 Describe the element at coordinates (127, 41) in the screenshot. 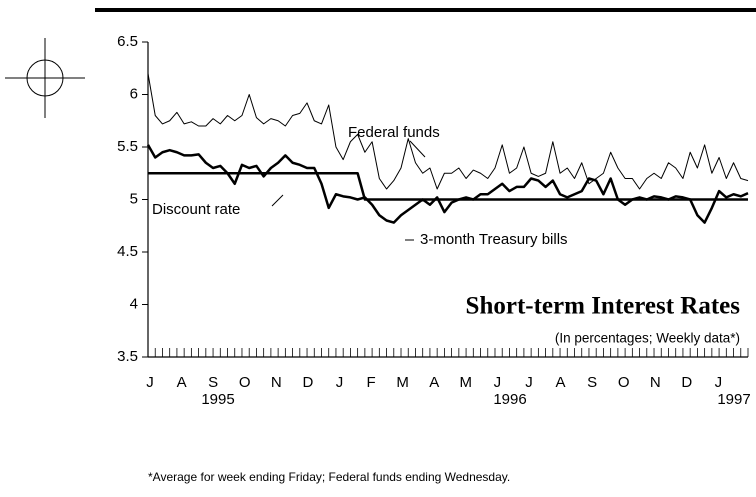

I see `y-tick-label: 6.5` at that location.